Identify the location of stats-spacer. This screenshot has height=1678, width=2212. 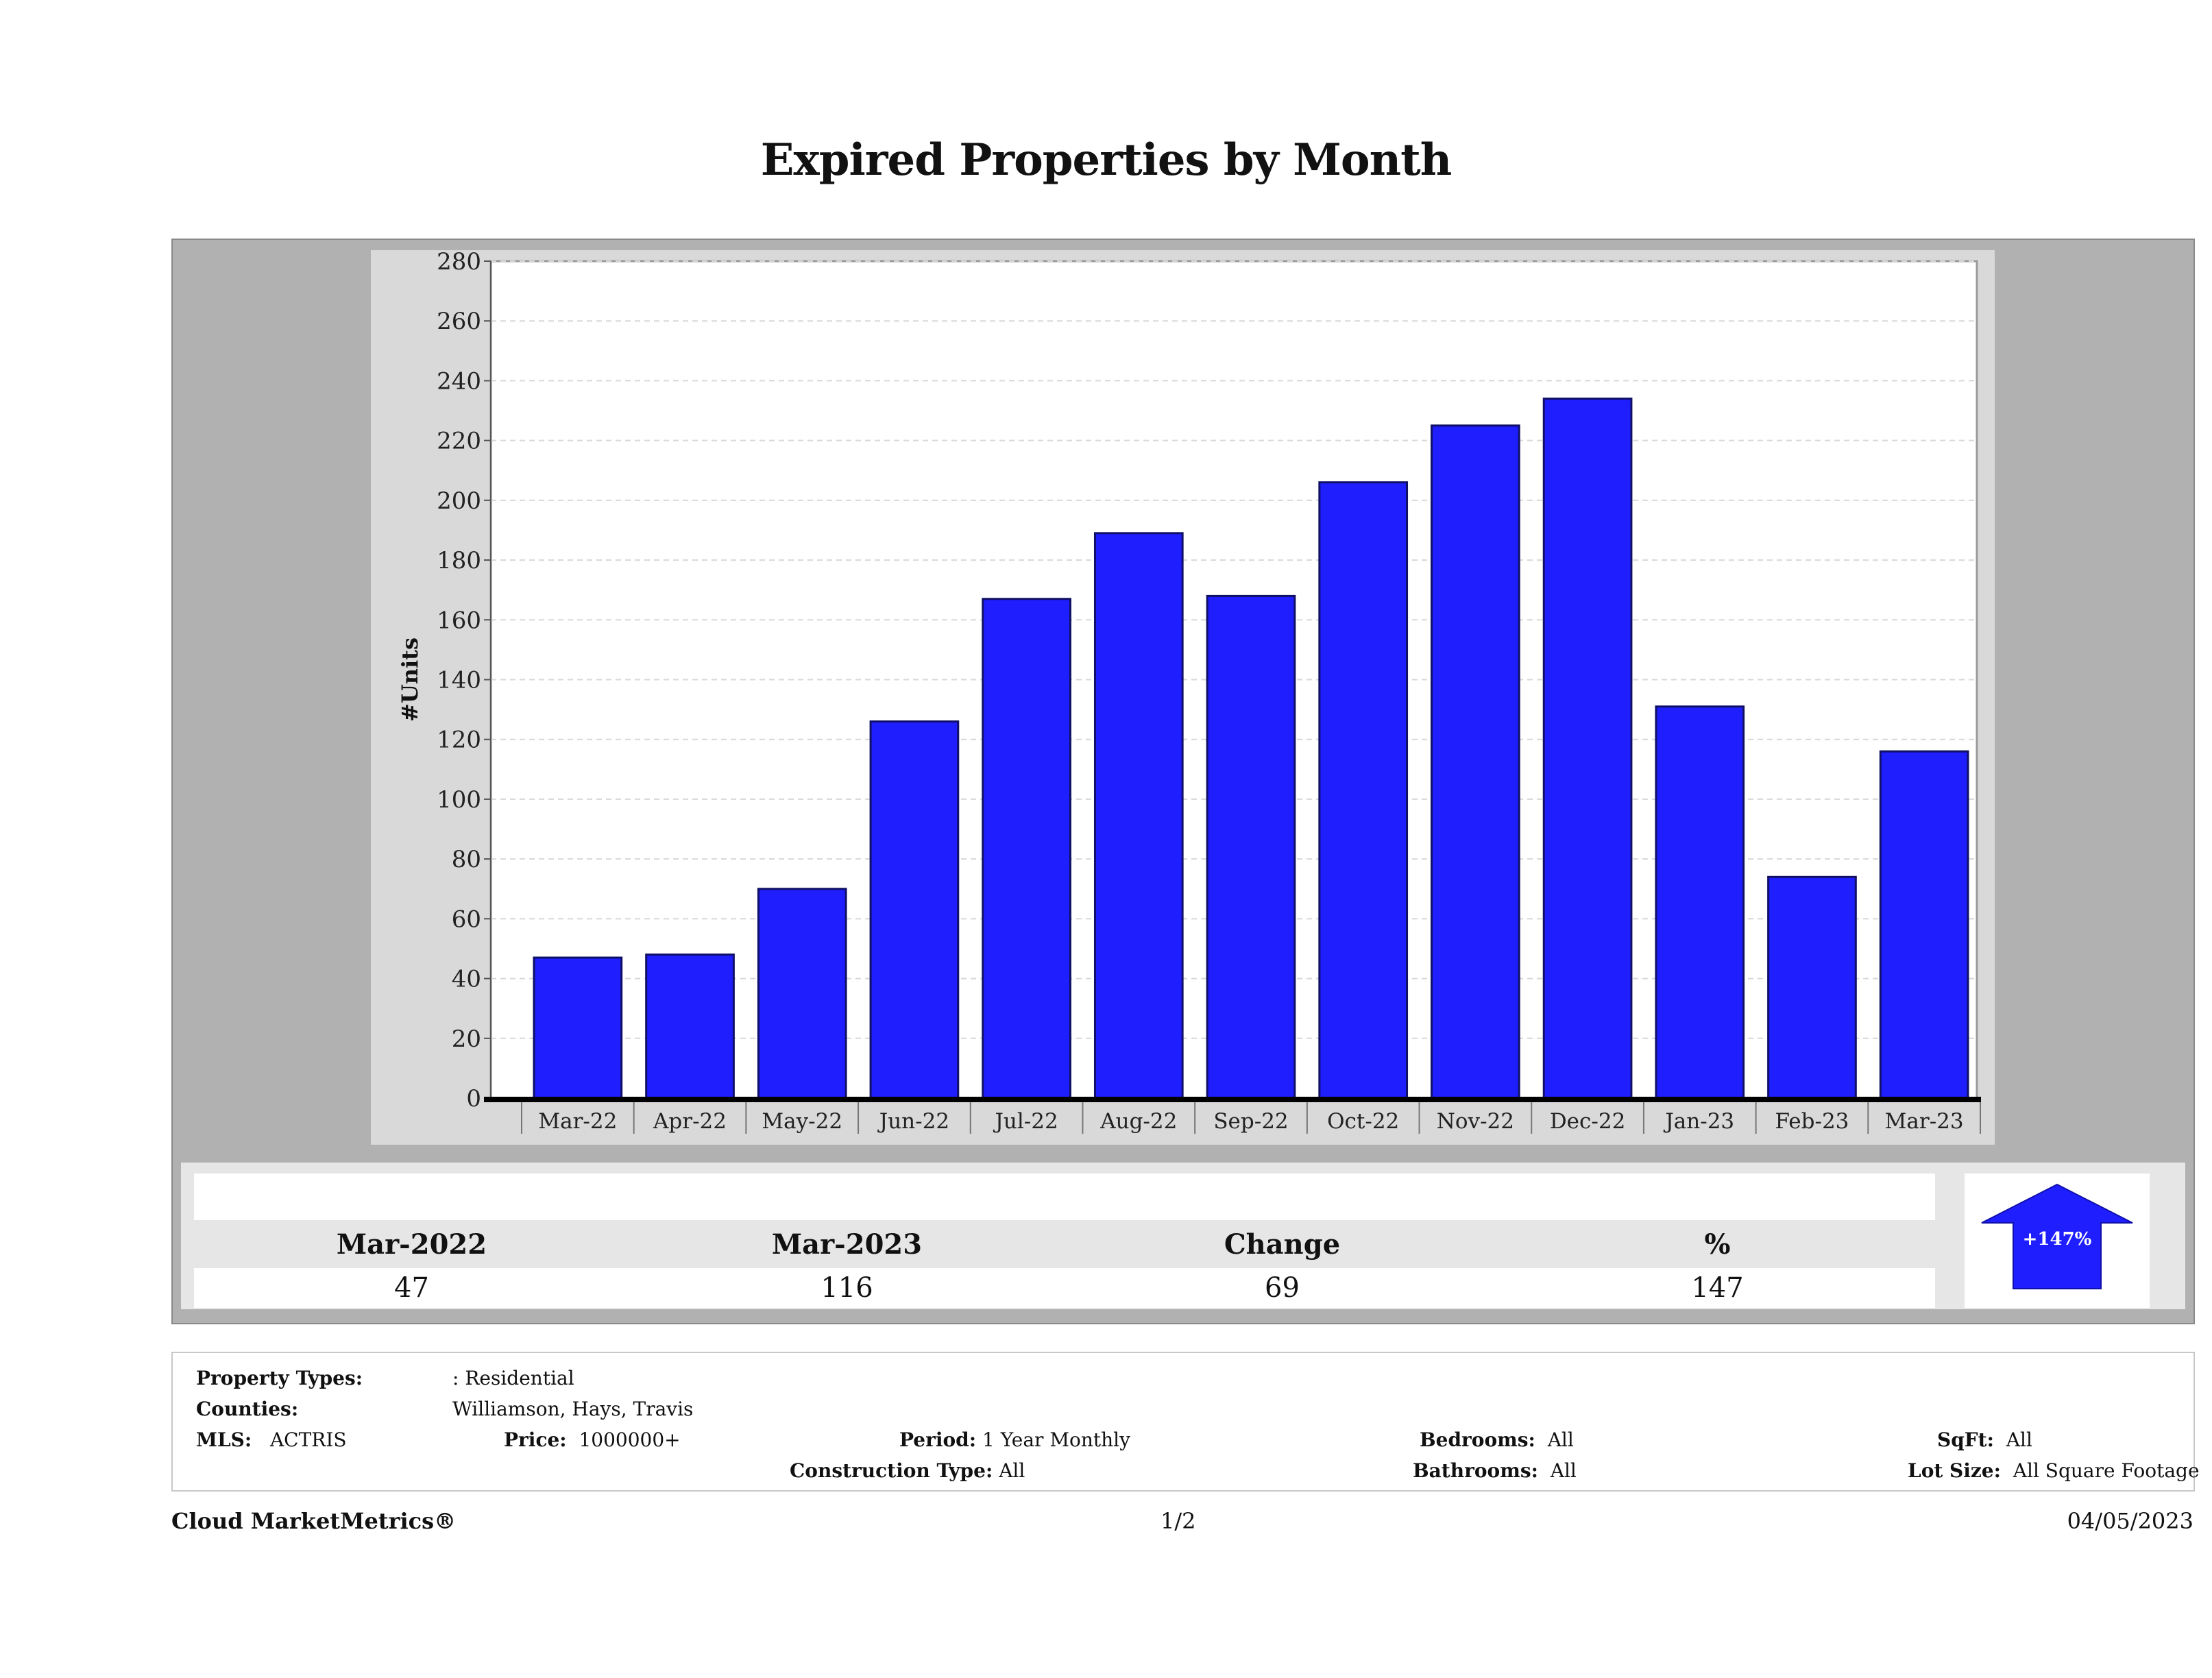
(1064, 1197).